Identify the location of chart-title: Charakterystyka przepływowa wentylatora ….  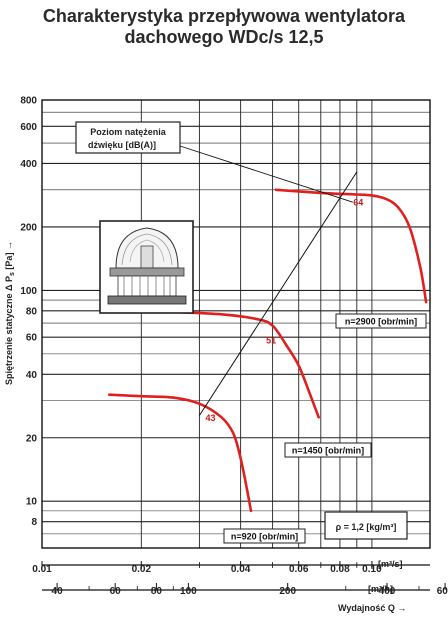
(224, 27).